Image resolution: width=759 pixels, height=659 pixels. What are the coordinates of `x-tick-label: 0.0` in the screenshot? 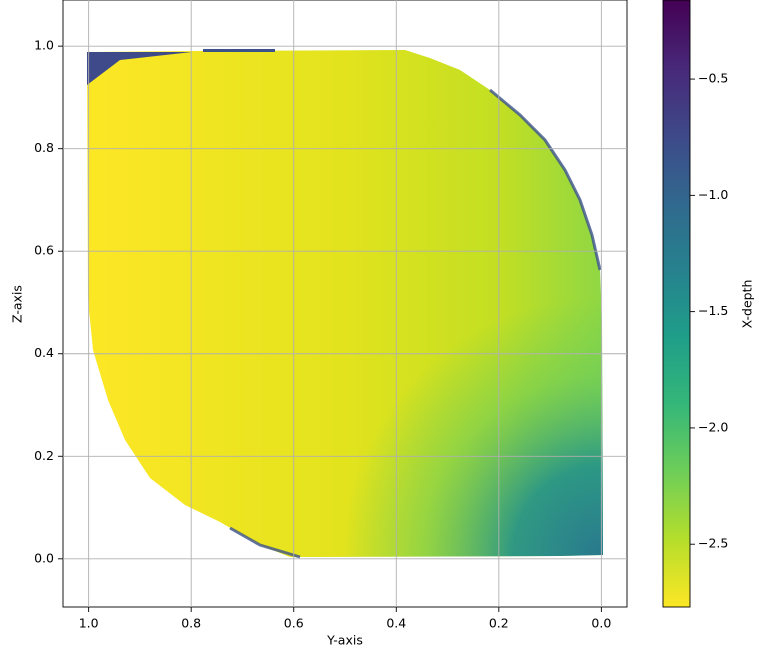 It's located at (601, 623).